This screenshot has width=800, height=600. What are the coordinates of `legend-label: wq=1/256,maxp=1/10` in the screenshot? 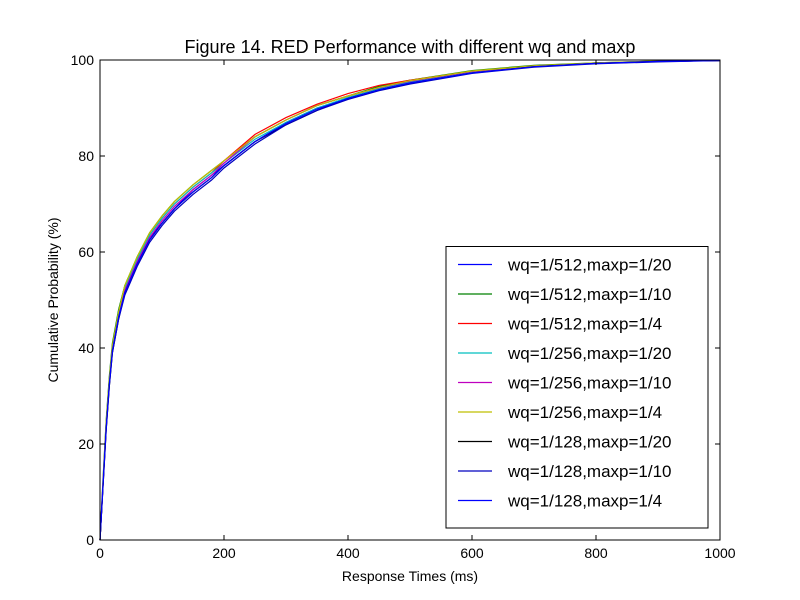 It's located at (589, 383).